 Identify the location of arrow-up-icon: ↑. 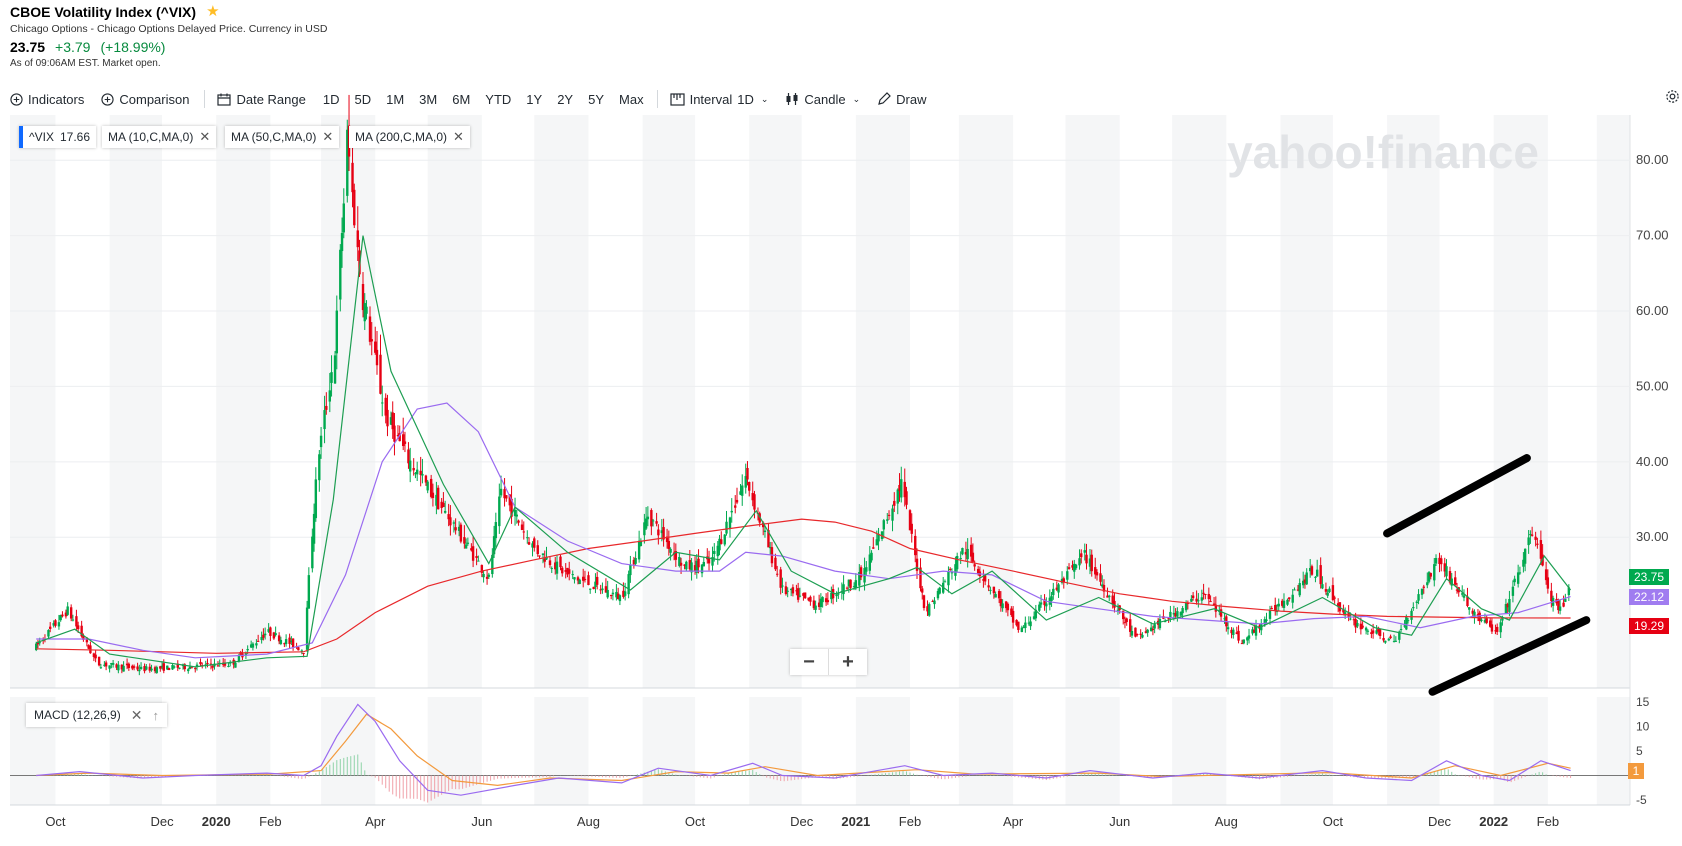
(155, 715).